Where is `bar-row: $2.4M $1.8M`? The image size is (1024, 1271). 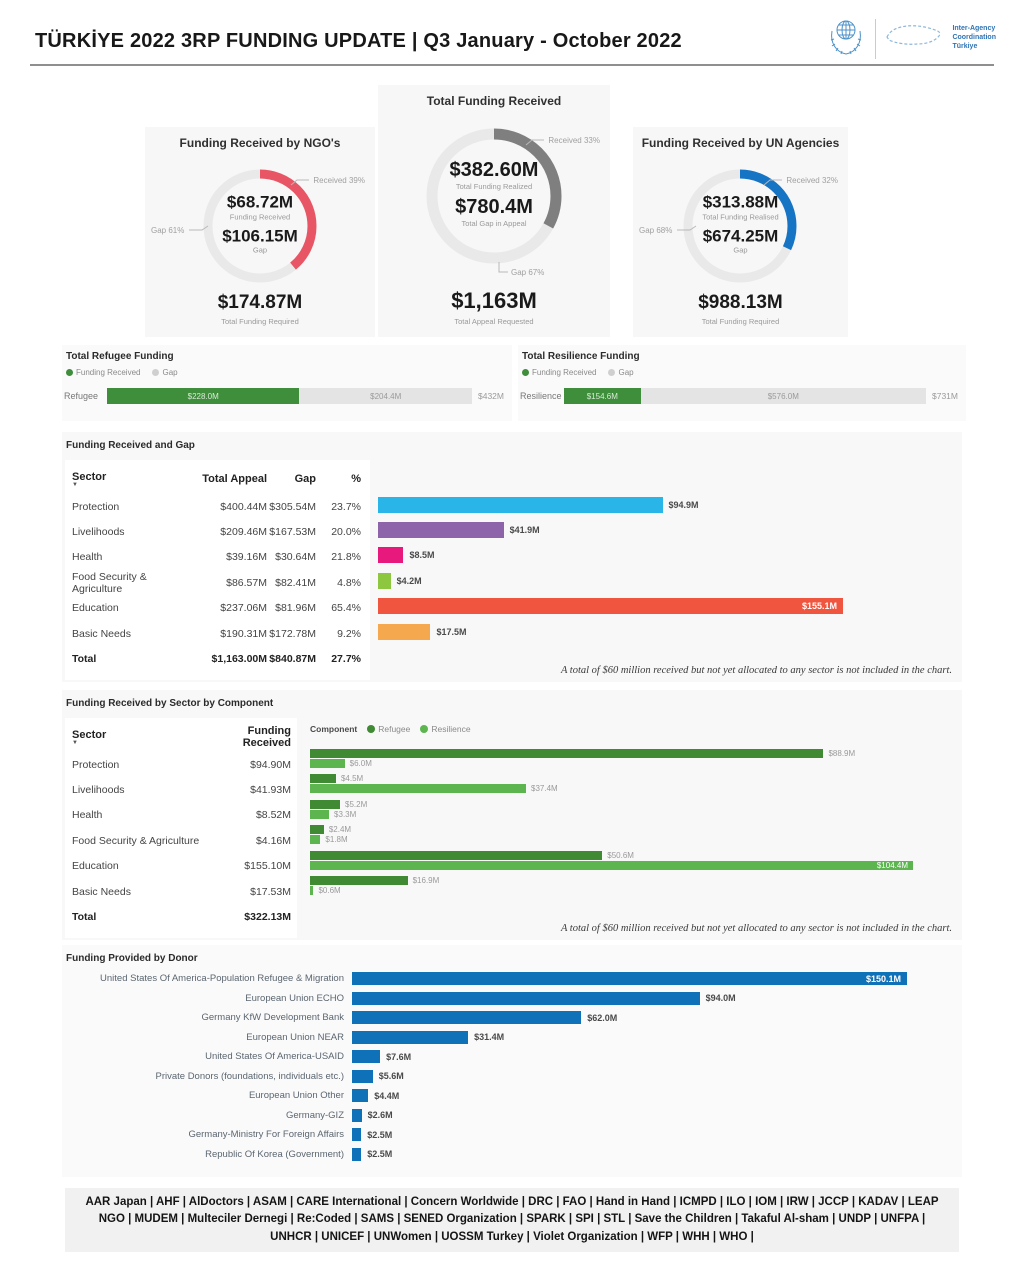
bar-row: $2.4M $1.8M is located at coordinates (611, 836).